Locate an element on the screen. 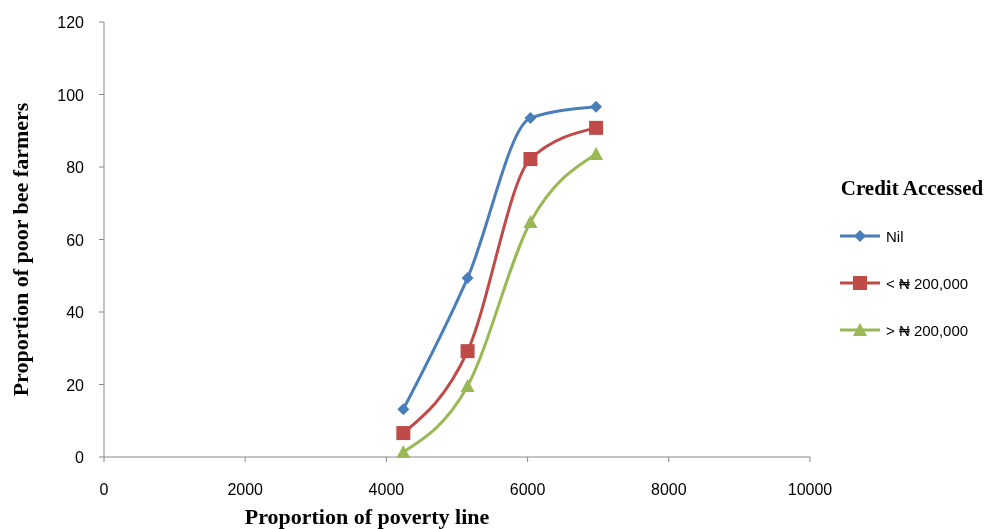  x-tick-label: 4000 is located at coordinates (386, 489).